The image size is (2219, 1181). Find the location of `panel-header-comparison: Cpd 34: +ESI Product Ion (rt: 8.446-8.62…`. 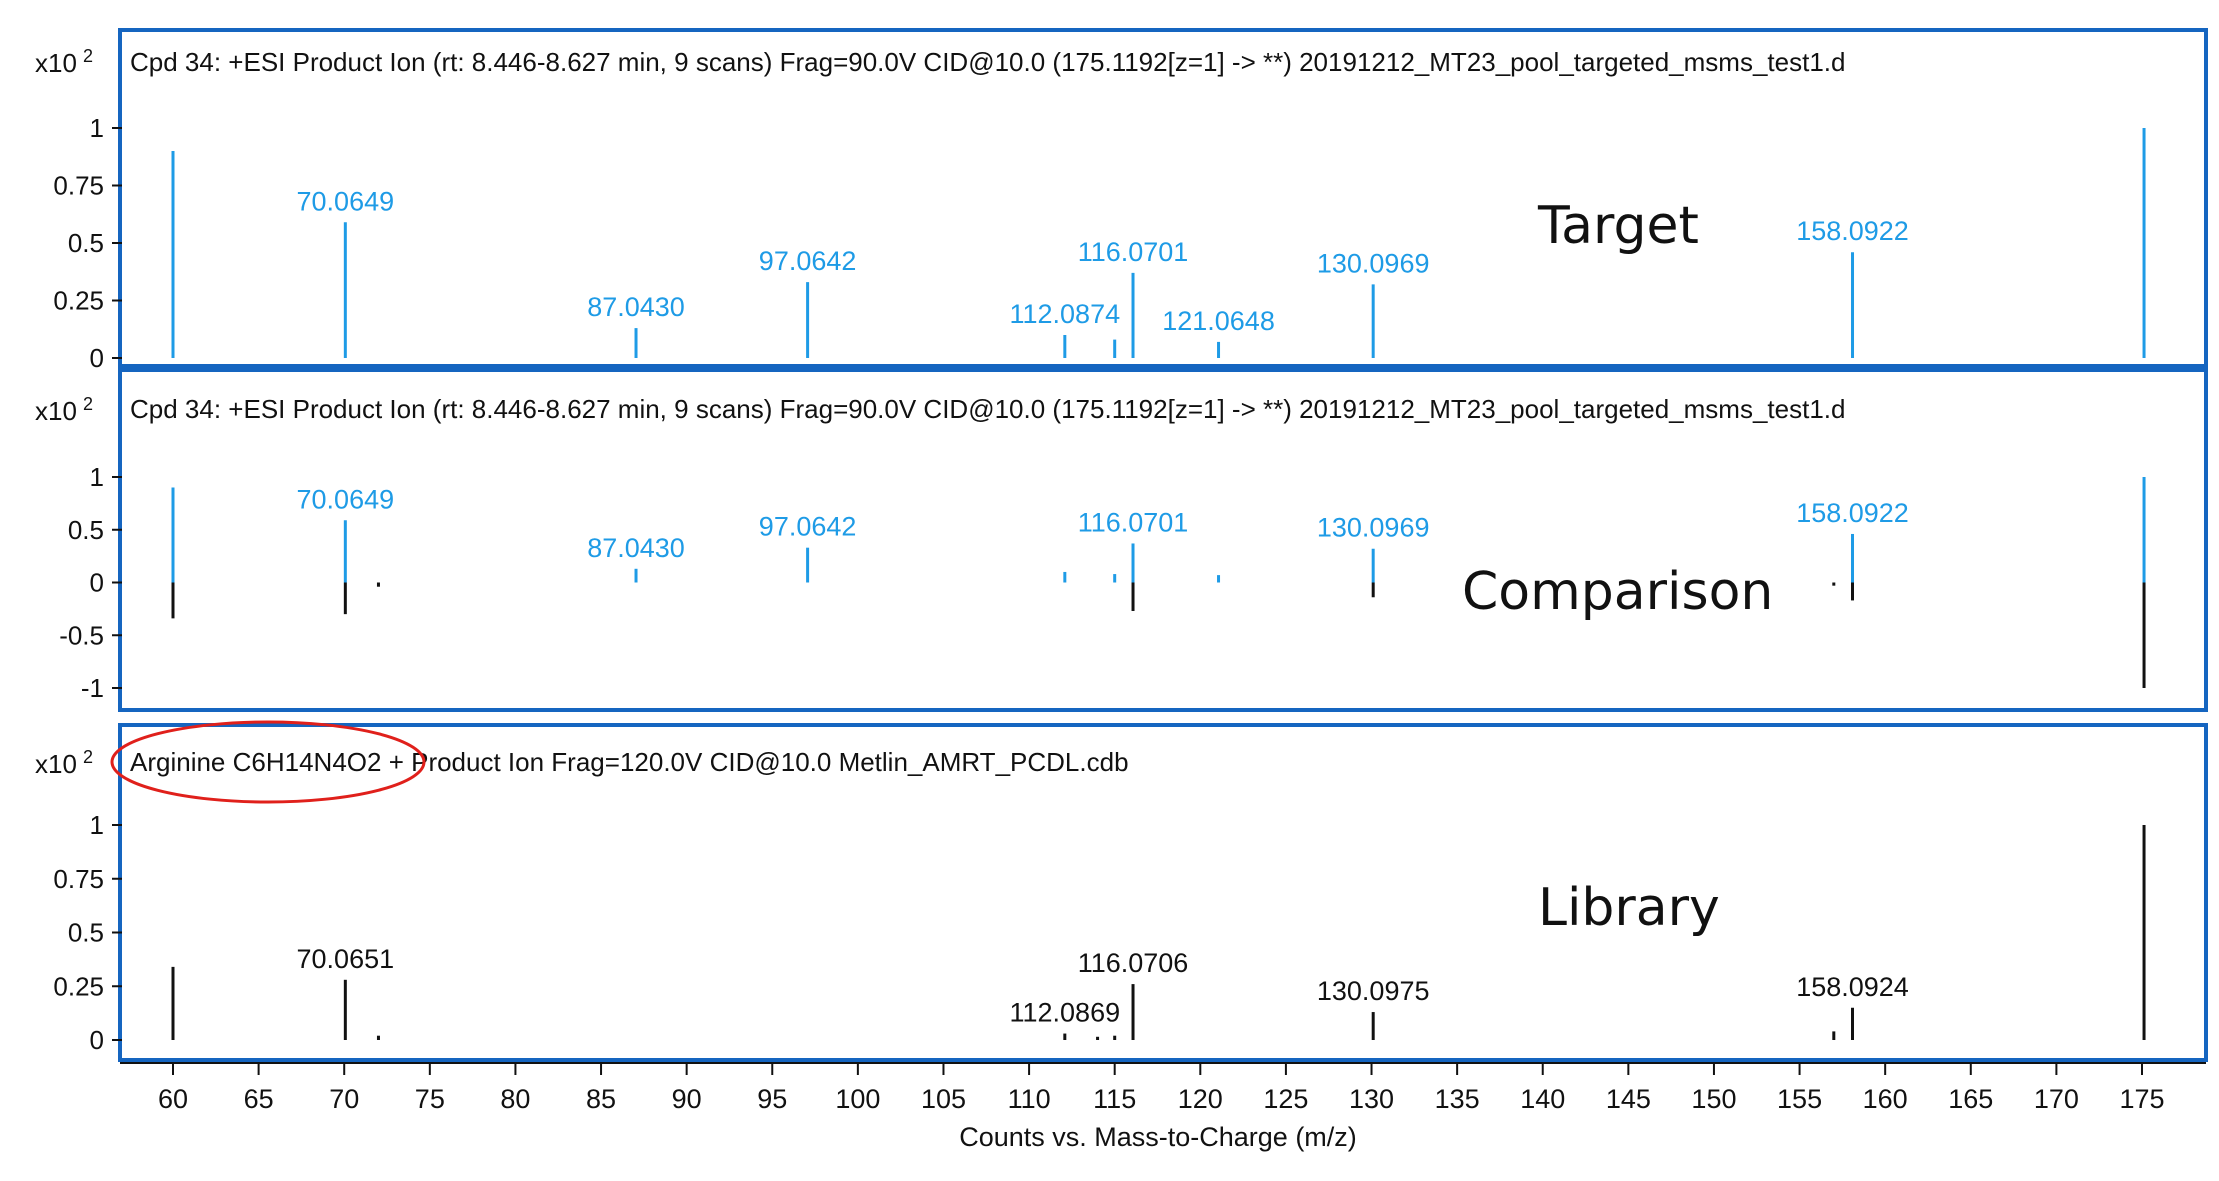

panel-header-comparison: Cpd 34: +ESI Product Ion (rt: 8.446-8.62… is located at coordinates (987, 409).